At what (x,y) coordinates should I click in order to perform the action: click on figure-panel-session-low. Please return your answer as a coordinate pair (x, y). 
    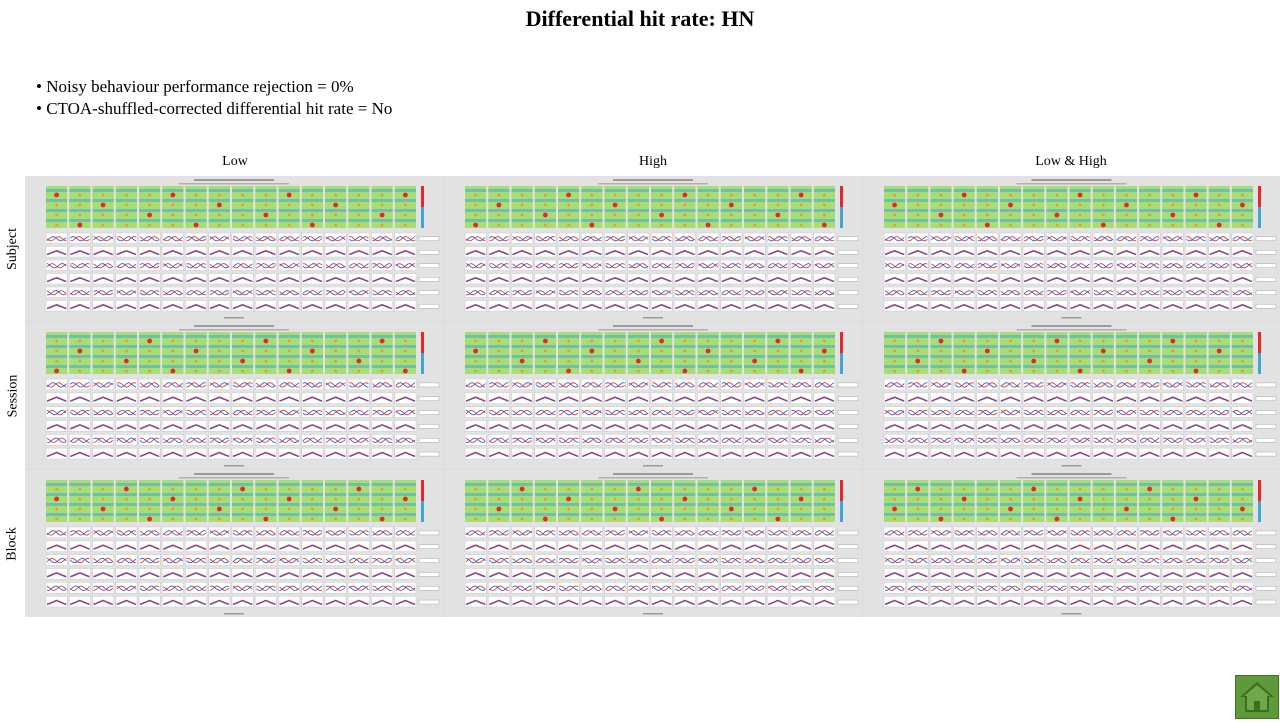
    Looking at the image, I should click on (234, 395).